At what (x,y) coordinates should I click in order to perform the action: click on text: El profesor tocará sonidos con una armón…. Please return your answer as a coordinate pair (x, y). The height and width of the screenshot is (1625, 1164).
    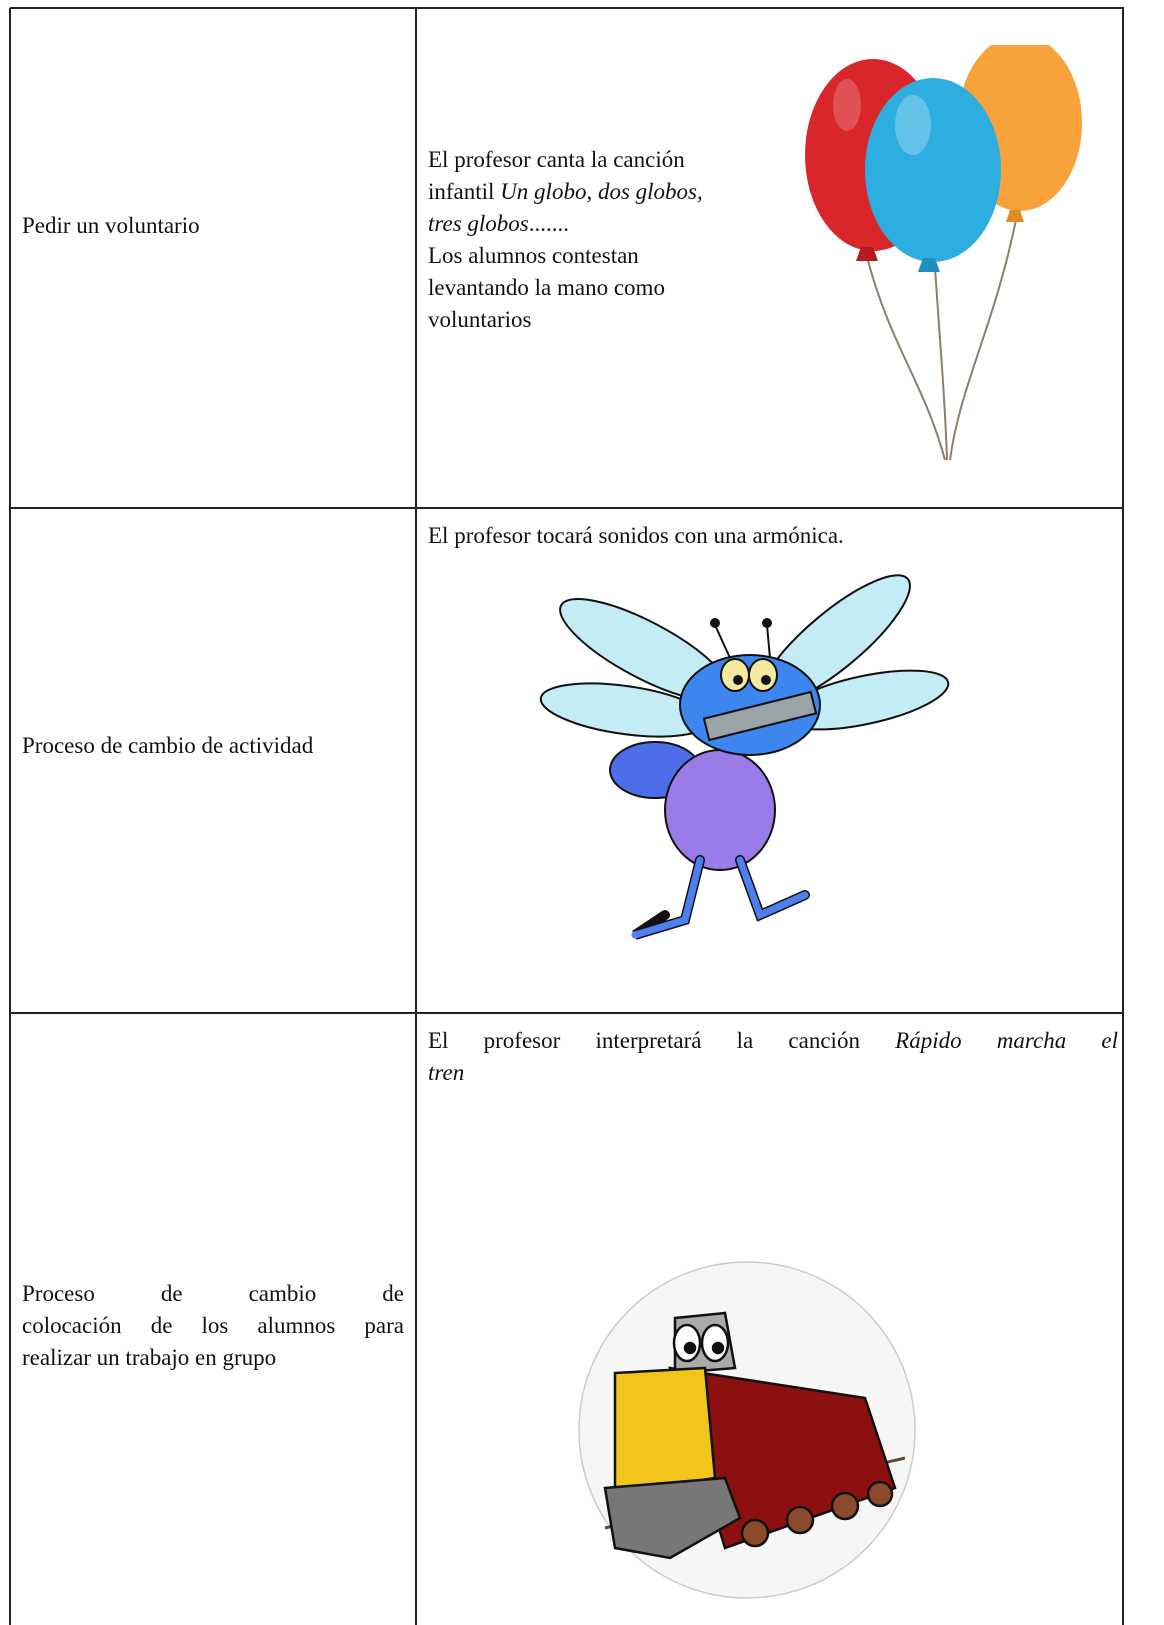
    Looking at the image, I should click on (636, 535).